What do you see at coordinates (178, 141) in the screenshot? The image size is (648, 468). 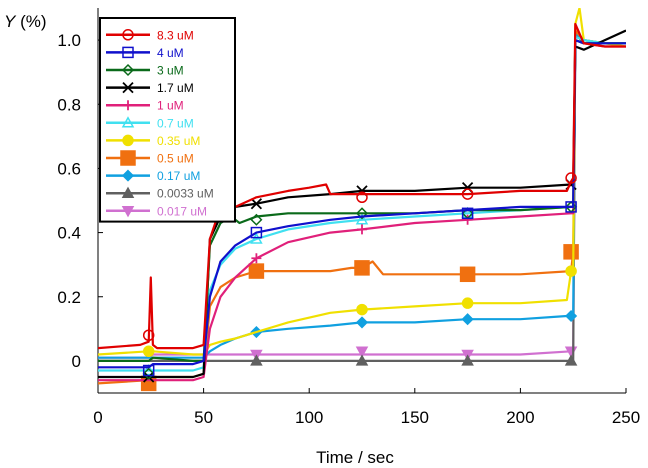 I see `legend-label: 0.35 uM` at bounding box center [178, 141].